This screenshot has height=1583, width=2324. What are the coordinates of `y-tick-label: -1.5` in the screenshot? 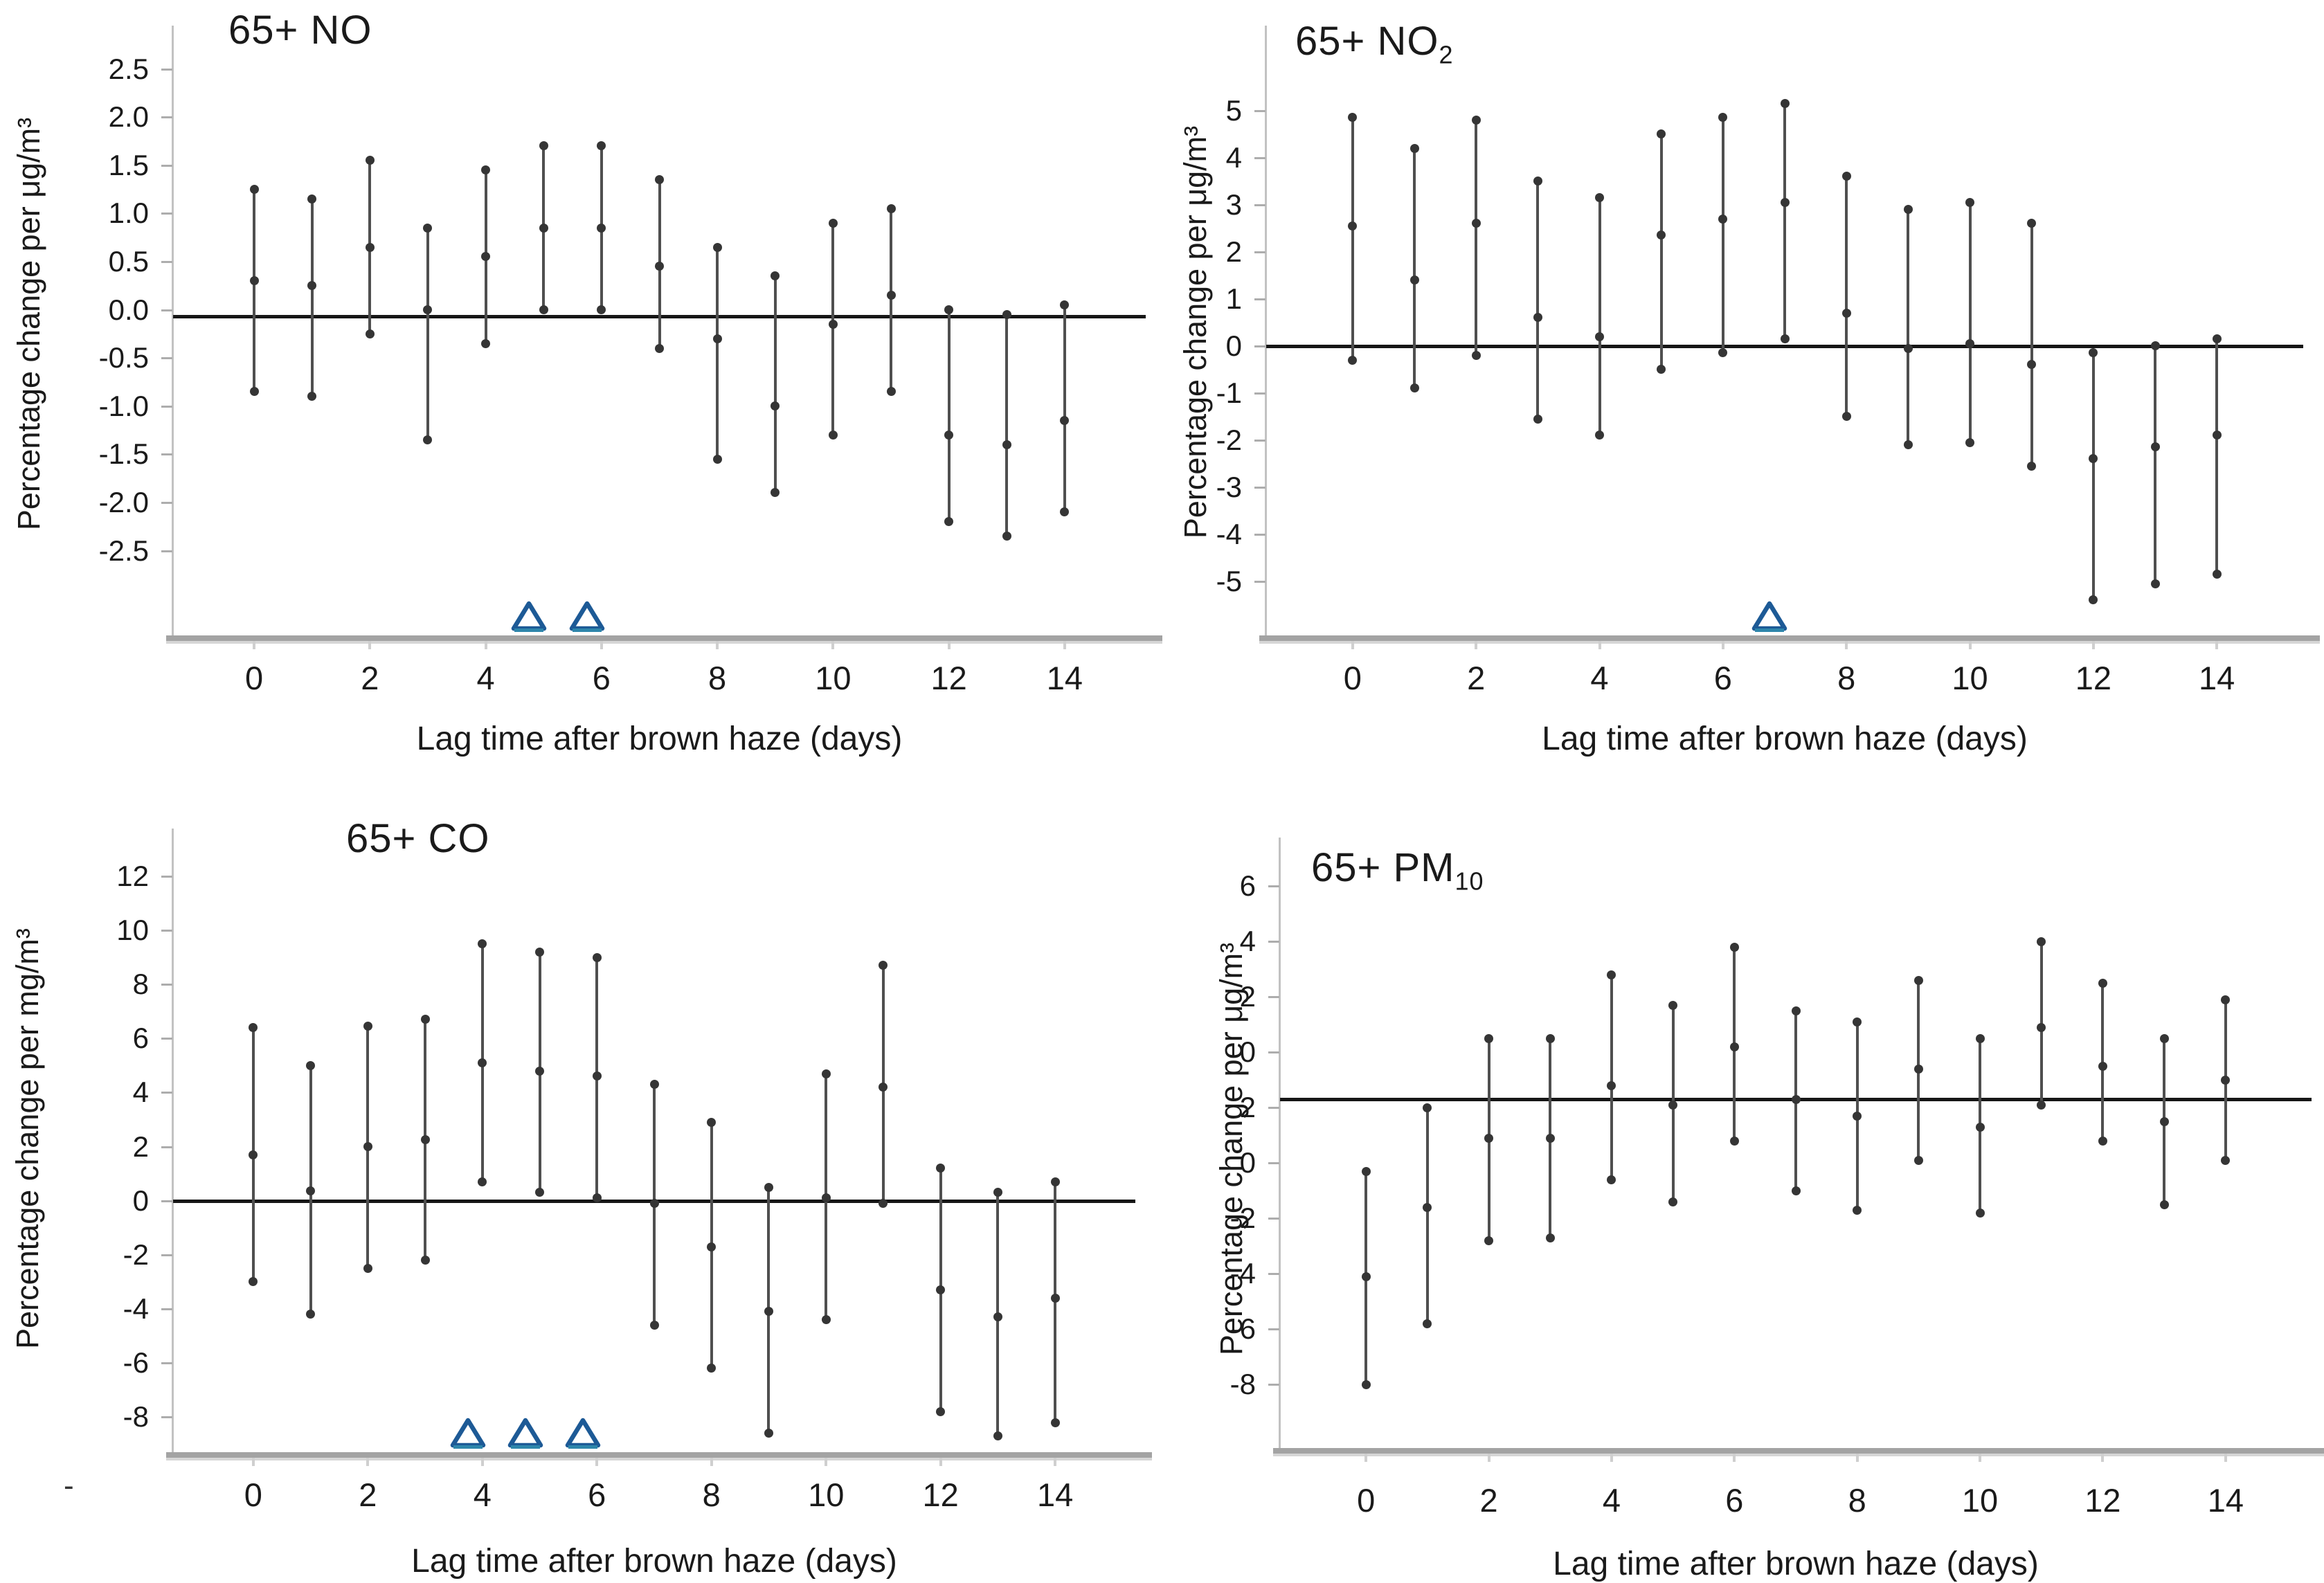 It's located at (123, 454).